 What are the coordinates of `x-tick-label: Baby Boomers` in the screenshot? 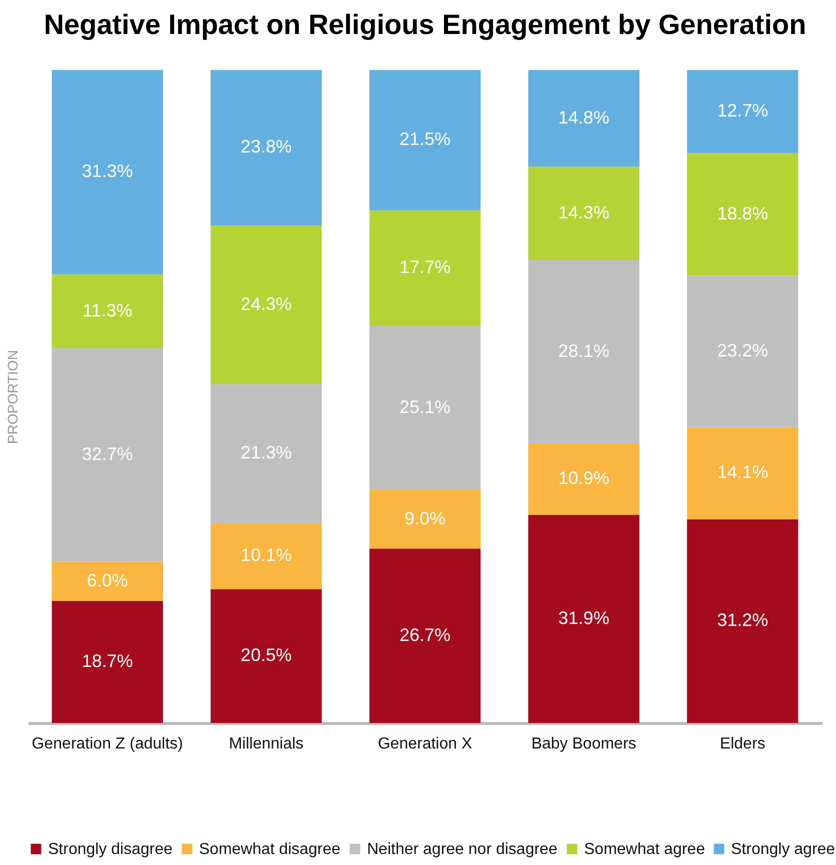 It's located at (583, 744).